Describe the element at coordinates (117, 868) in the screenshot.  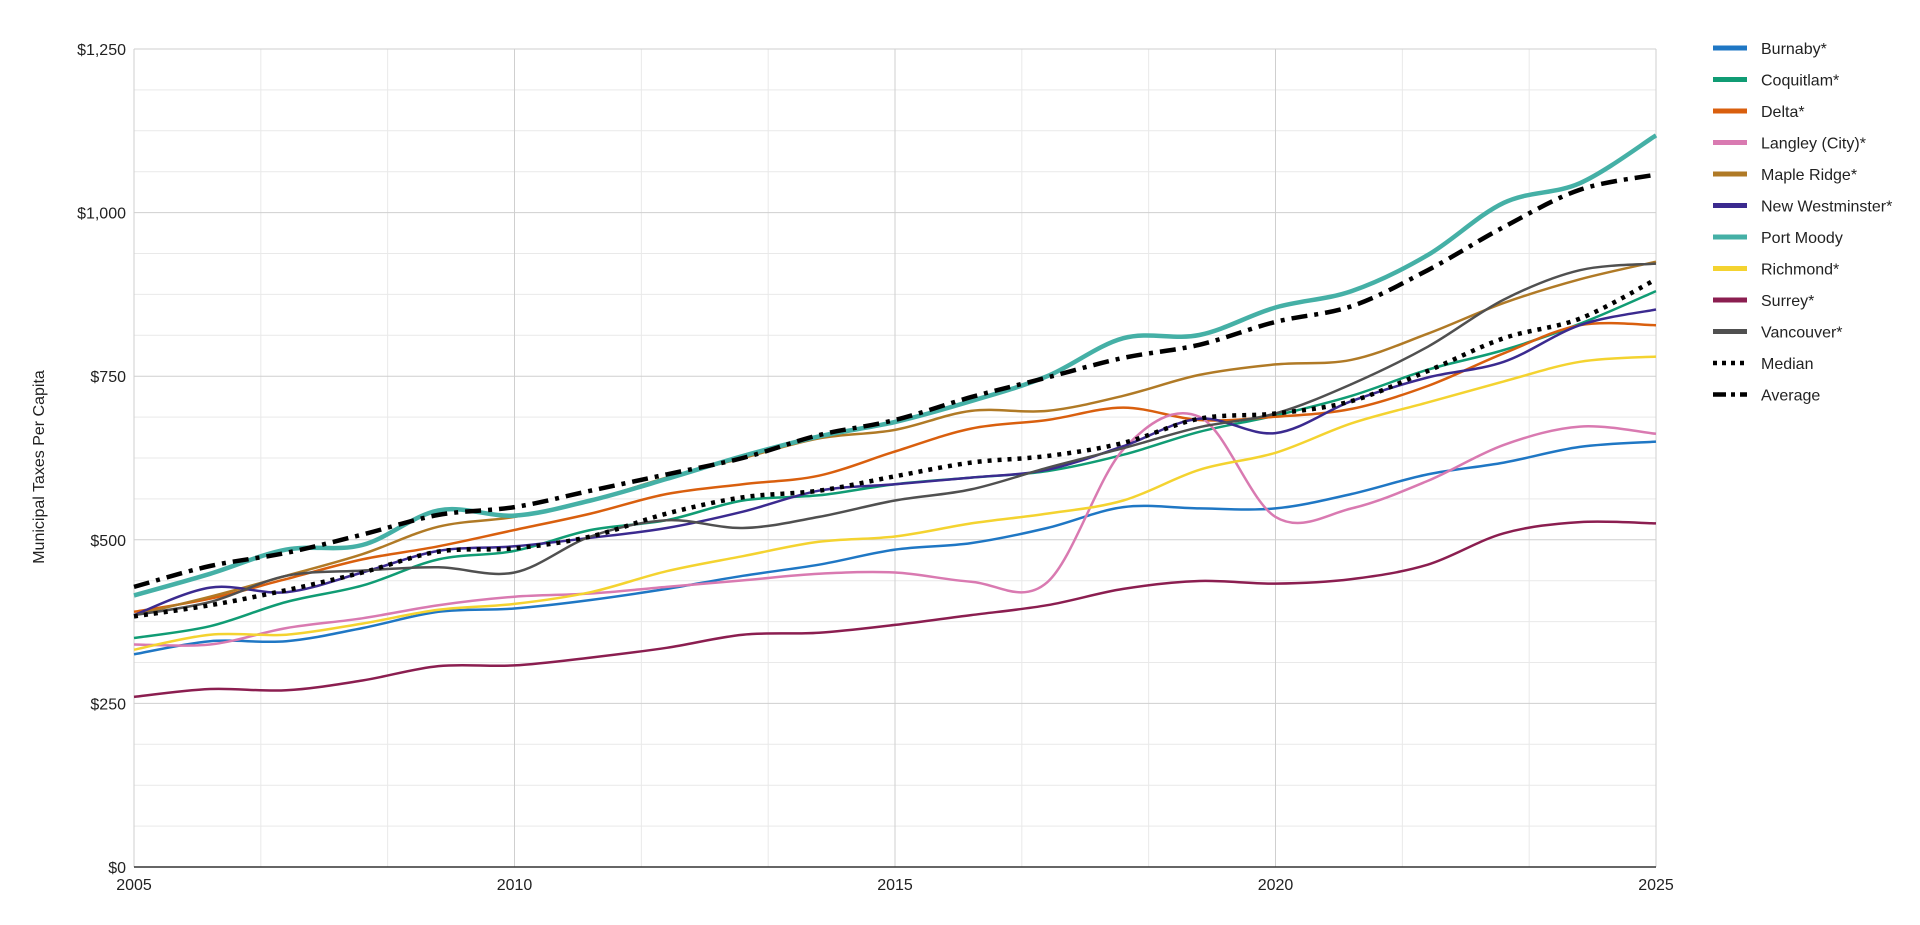
I see `y-tick-label: $0` at that location.